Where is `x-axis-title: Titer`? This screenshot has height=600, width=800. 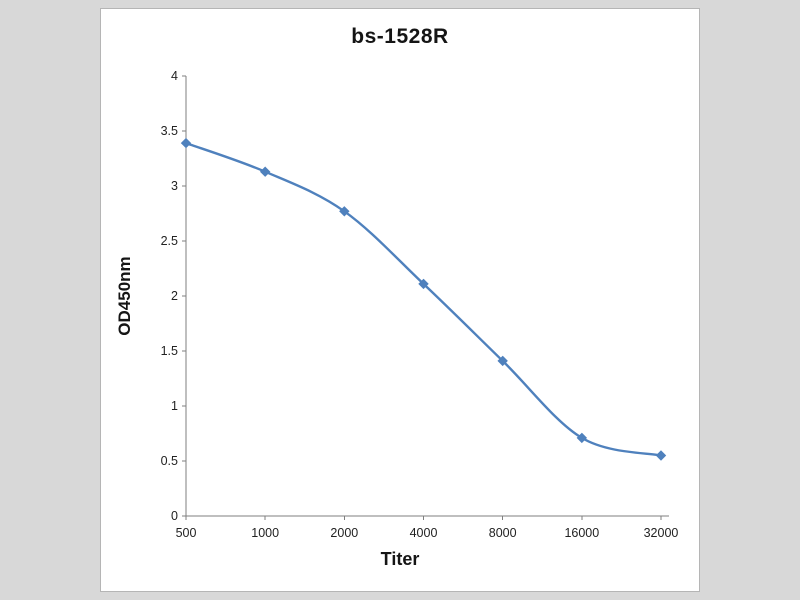 x-axis-title: Titer is located at coordinates (400, 559).